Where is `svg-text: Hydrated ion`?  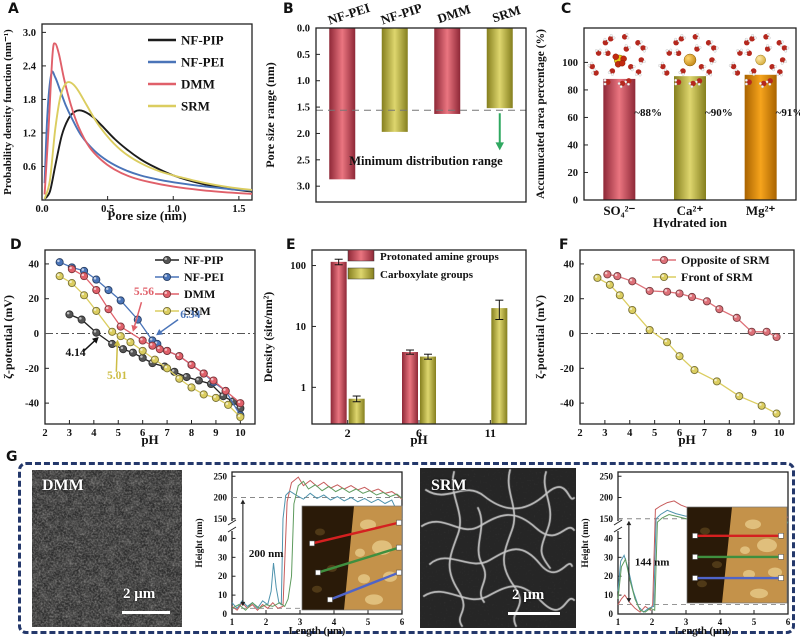 svg-text: Hydrated ion is located at coordinates (690, 221).